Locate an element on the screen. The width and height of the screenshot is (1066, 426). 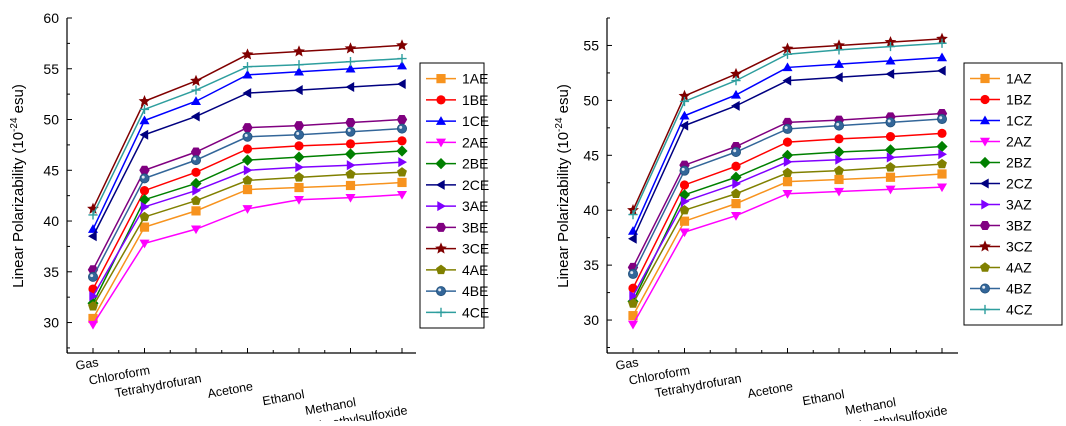
x-tick-label: Acetone is located at coordinates (230, 390).